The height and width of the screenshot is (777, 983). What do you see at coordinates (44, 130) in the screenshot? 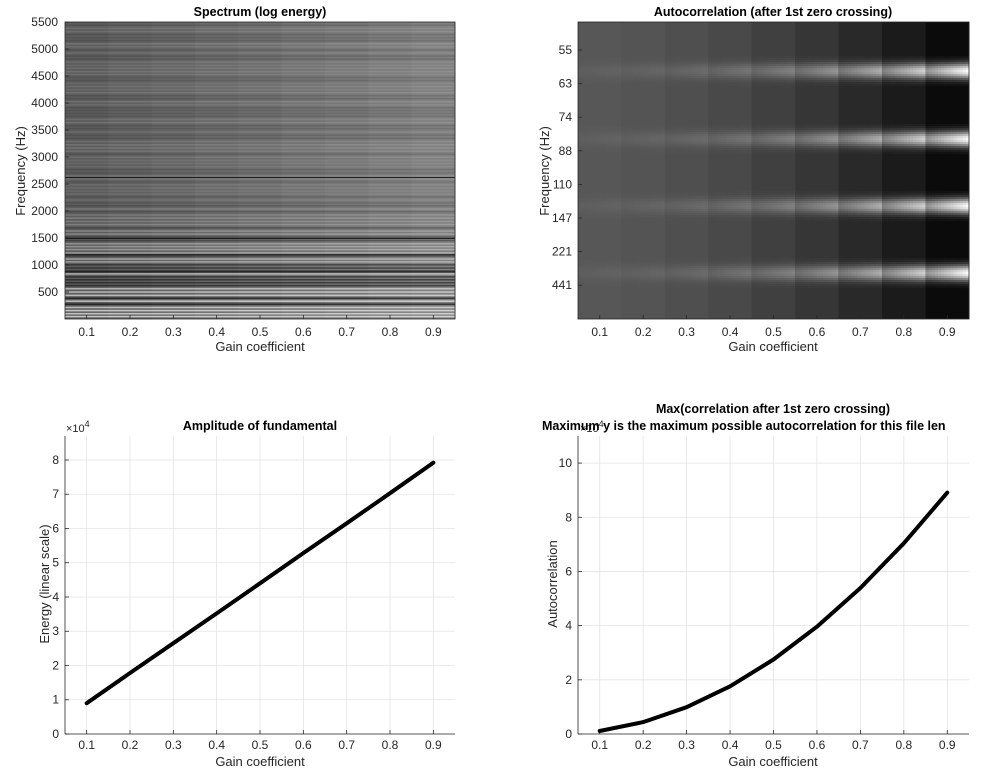
I see `spectrum-y-tick-label: 3500` at bounding box center [44, 130].